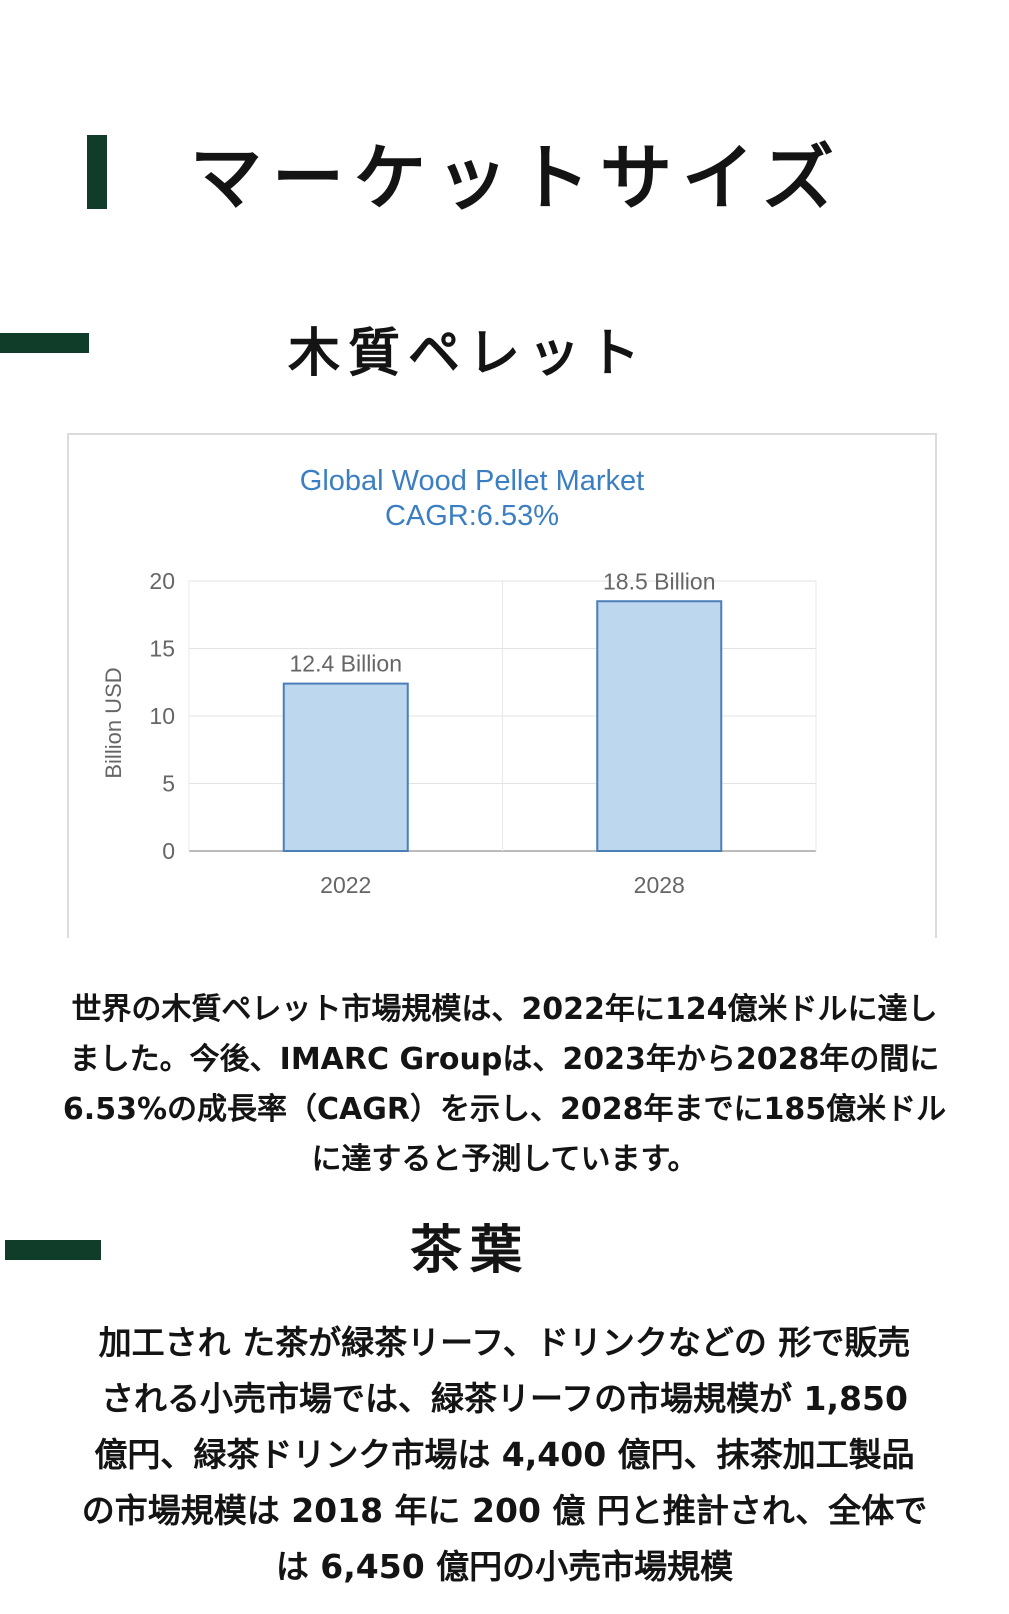 The image size is (1009, 1614). I want to click on bar-2022, so click(345, 767).